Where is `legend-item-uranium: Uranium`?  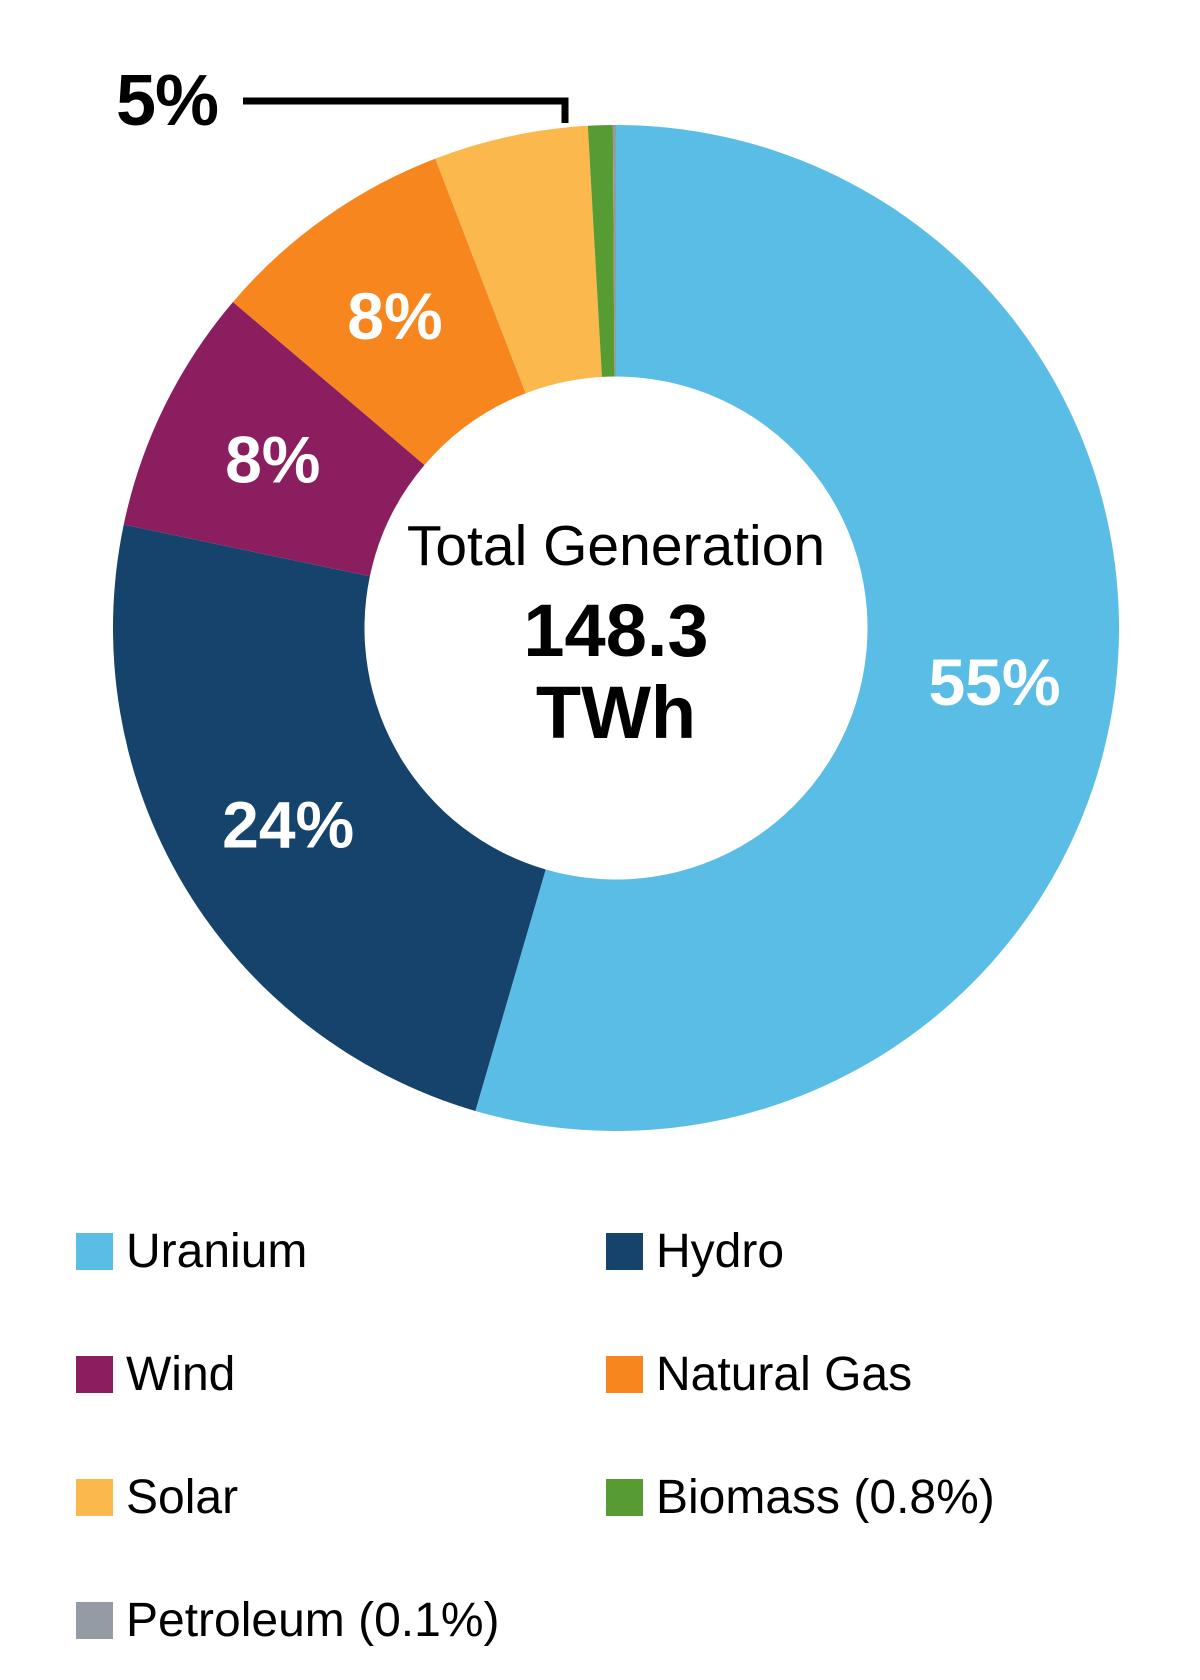
legend-item-uranium: Uranium is located at coordinates (341, 1251).